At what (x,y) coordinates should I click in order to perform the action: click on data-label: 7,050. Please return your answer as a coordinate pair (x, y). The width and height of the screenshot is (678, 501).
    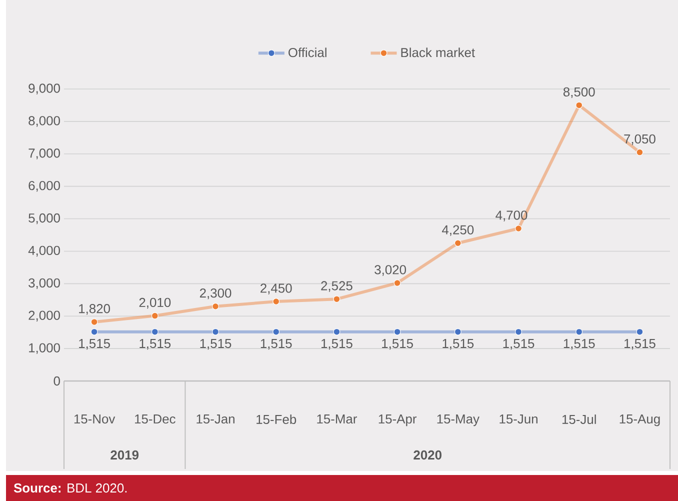
    Looking at the image, I should click on (640, 140).